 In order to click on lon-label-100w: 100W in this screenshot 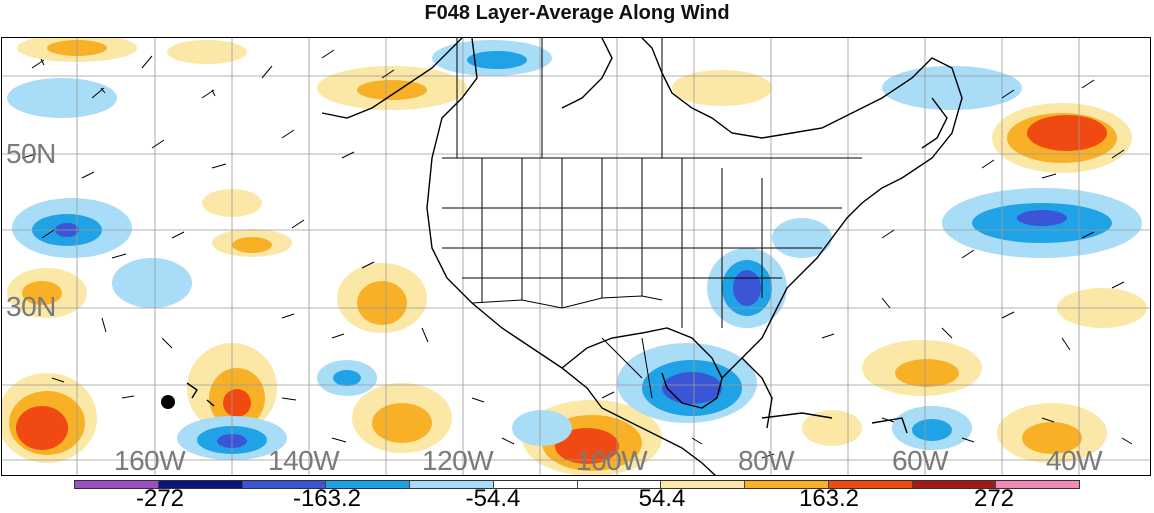, I will do `click(612, 460)`.